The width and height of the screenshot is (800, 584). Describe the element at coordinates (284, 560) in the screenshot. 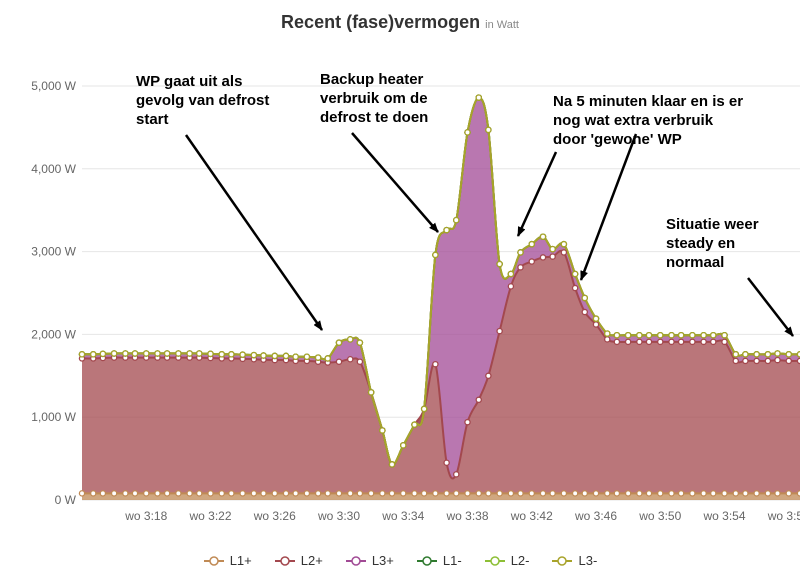

I see `legend-swatch-icon` at that location.